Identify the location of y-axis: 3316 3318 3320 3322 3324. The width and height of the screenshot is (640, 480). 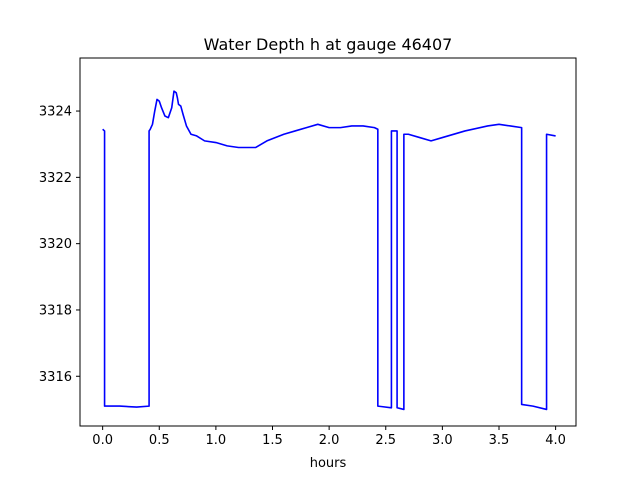
(59, 245).